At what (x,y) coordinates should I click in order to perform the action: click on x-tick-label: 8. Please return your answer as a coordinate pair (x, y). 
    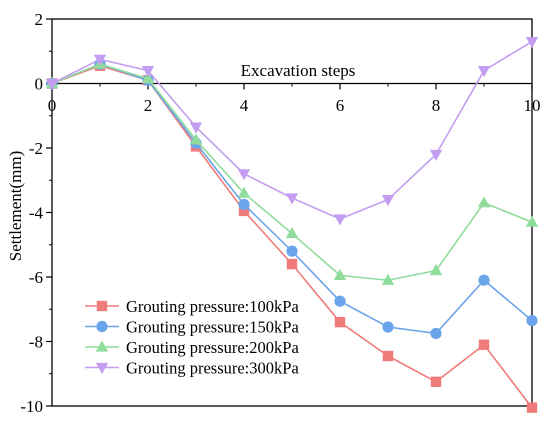
    Looking at the image, I should click on (436, 105).